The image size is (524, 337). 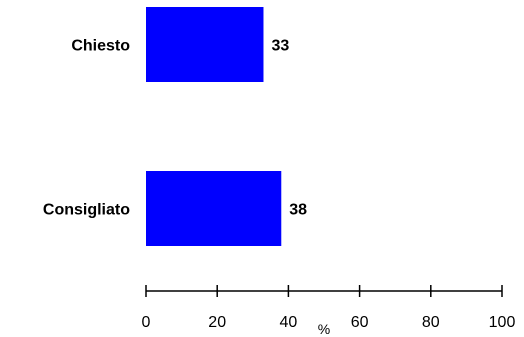 I want to click on x-tick-label: 80, so click(x=431, y=322).